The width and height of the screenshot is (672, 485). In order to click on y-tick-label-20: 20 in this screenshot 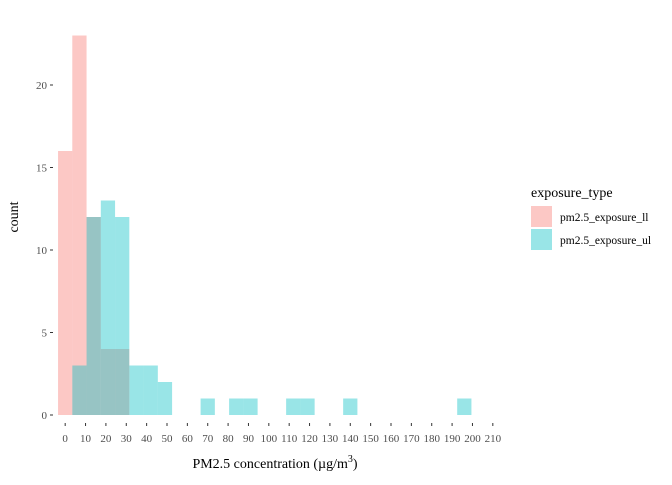, I will do `click(42, 86)`.